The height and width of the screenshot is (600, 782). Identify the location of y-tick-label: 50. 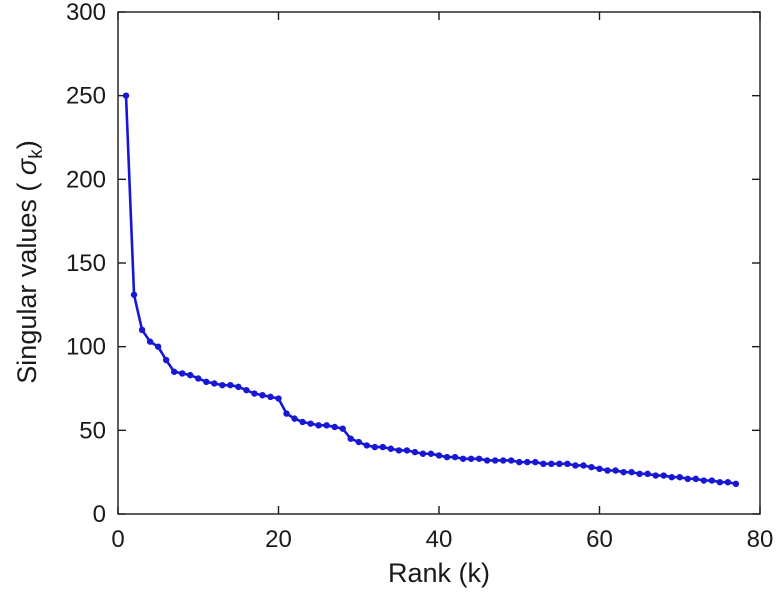
(92, 430).